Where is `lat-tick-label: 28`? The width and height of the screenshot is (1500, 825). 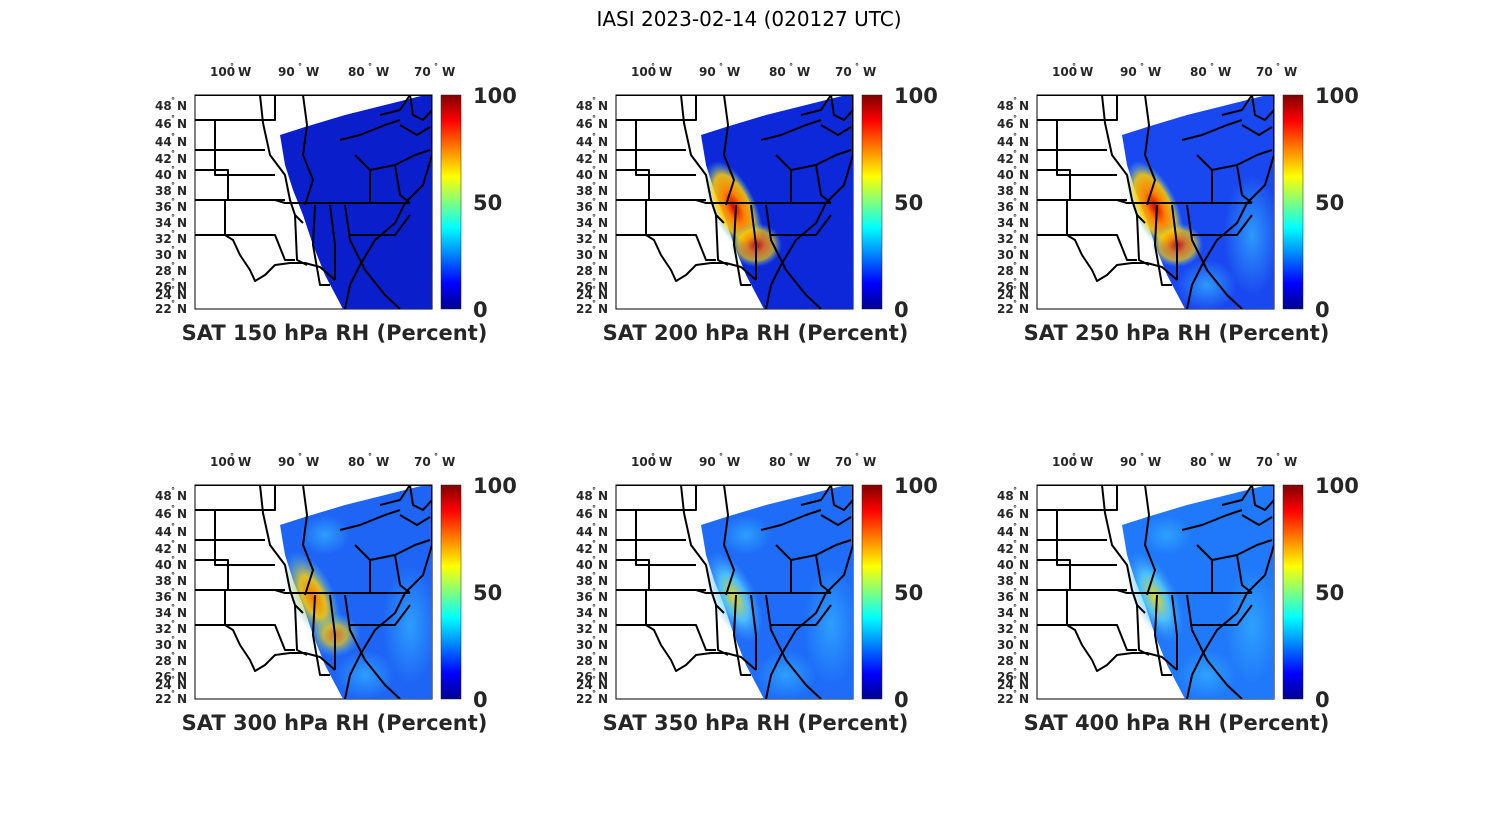
lat-tick-label: 28 is located at coordinates (163, 271).